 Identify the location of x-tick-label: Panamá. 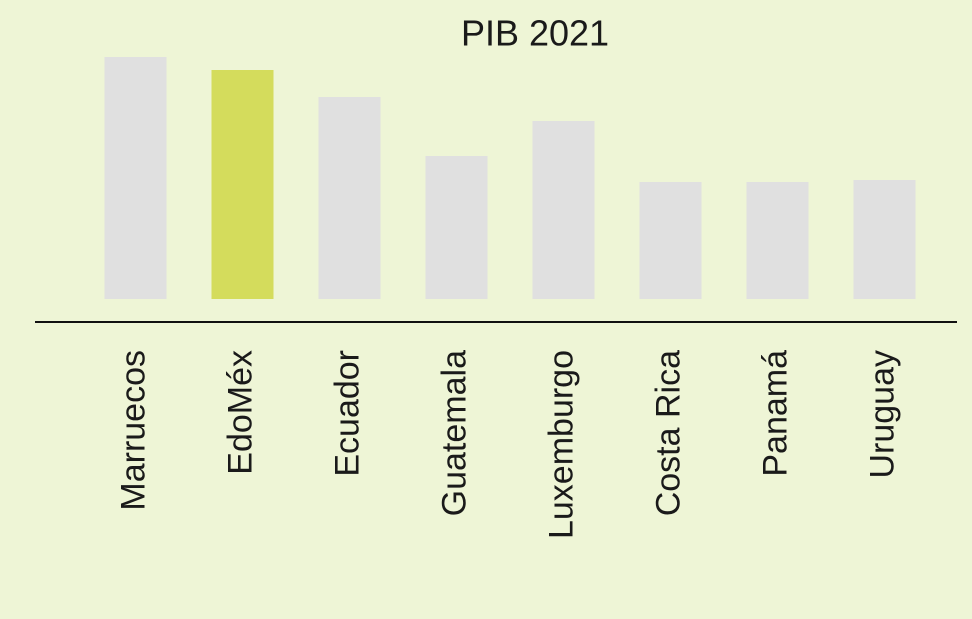
(775, 413).